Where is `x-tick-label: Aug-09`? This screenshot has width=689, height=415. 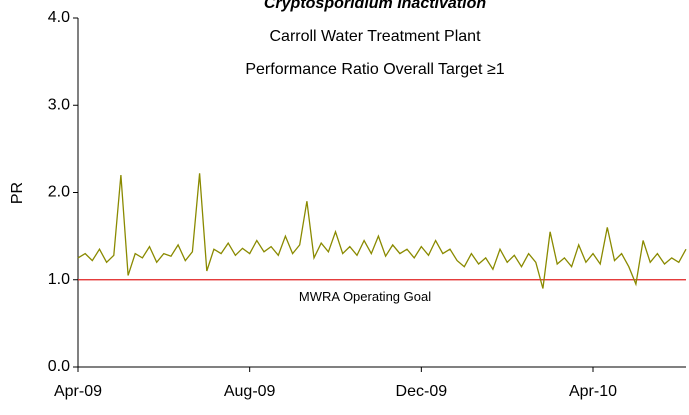
x-tick-label: Aug-09 is located at coordinates (250, 391).